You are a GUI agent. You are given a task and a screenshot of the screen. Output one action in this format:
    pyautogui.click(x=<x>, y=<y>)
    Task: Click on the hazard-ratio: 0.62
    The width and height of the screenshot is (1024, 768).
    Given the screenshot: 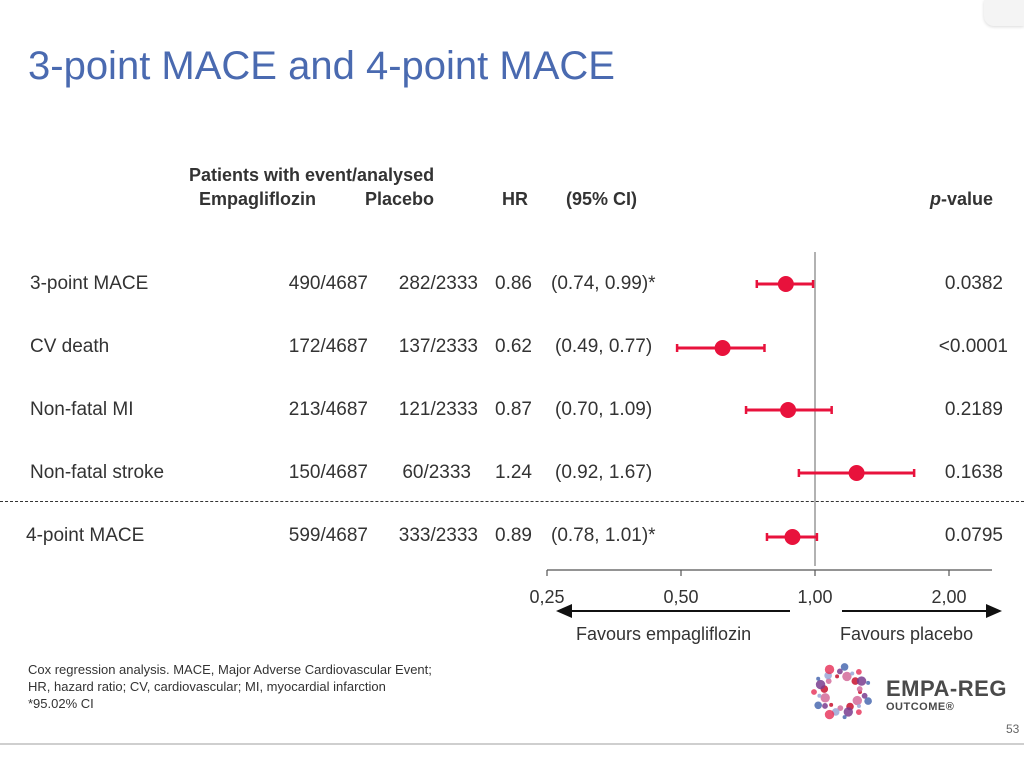 What is the action you would take?
    pyautogui.click(x=513, y=346)
    